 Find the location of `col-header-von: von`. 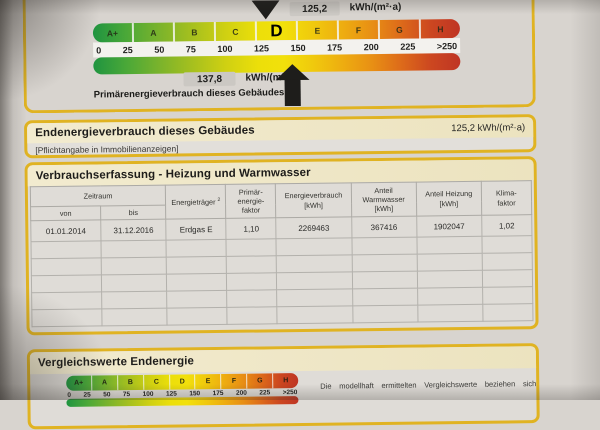

col-header-von: von is located at coordinates (65, 213).